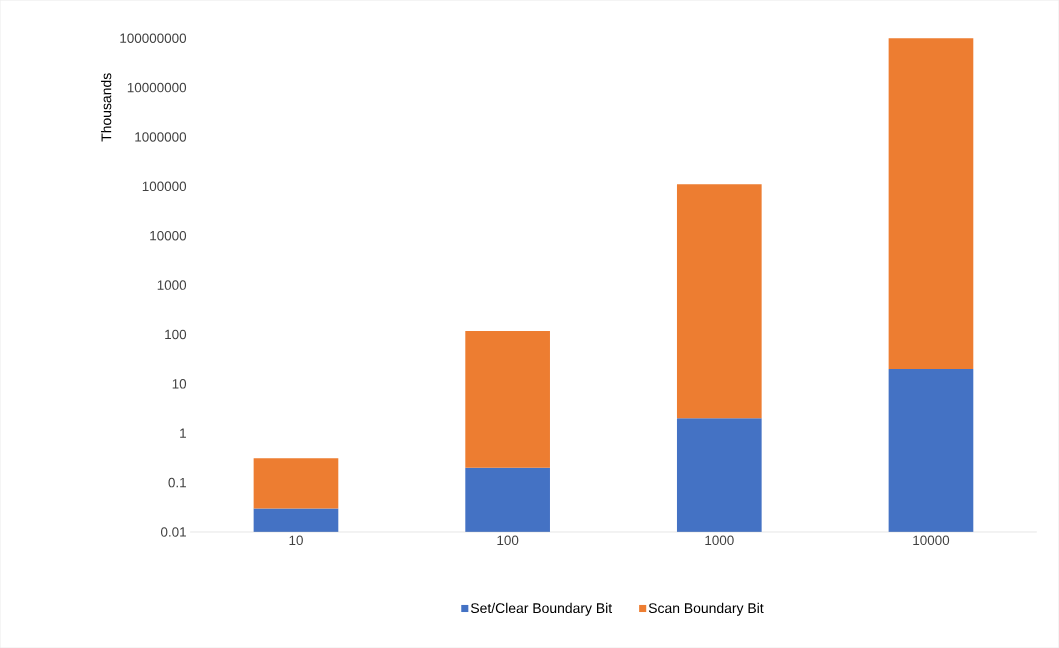 This screenshot has height=648, width=1059. Describe the element at coordinates (173, 532) in the screenshot. I see `y-tick-label: 0.01` at that location.